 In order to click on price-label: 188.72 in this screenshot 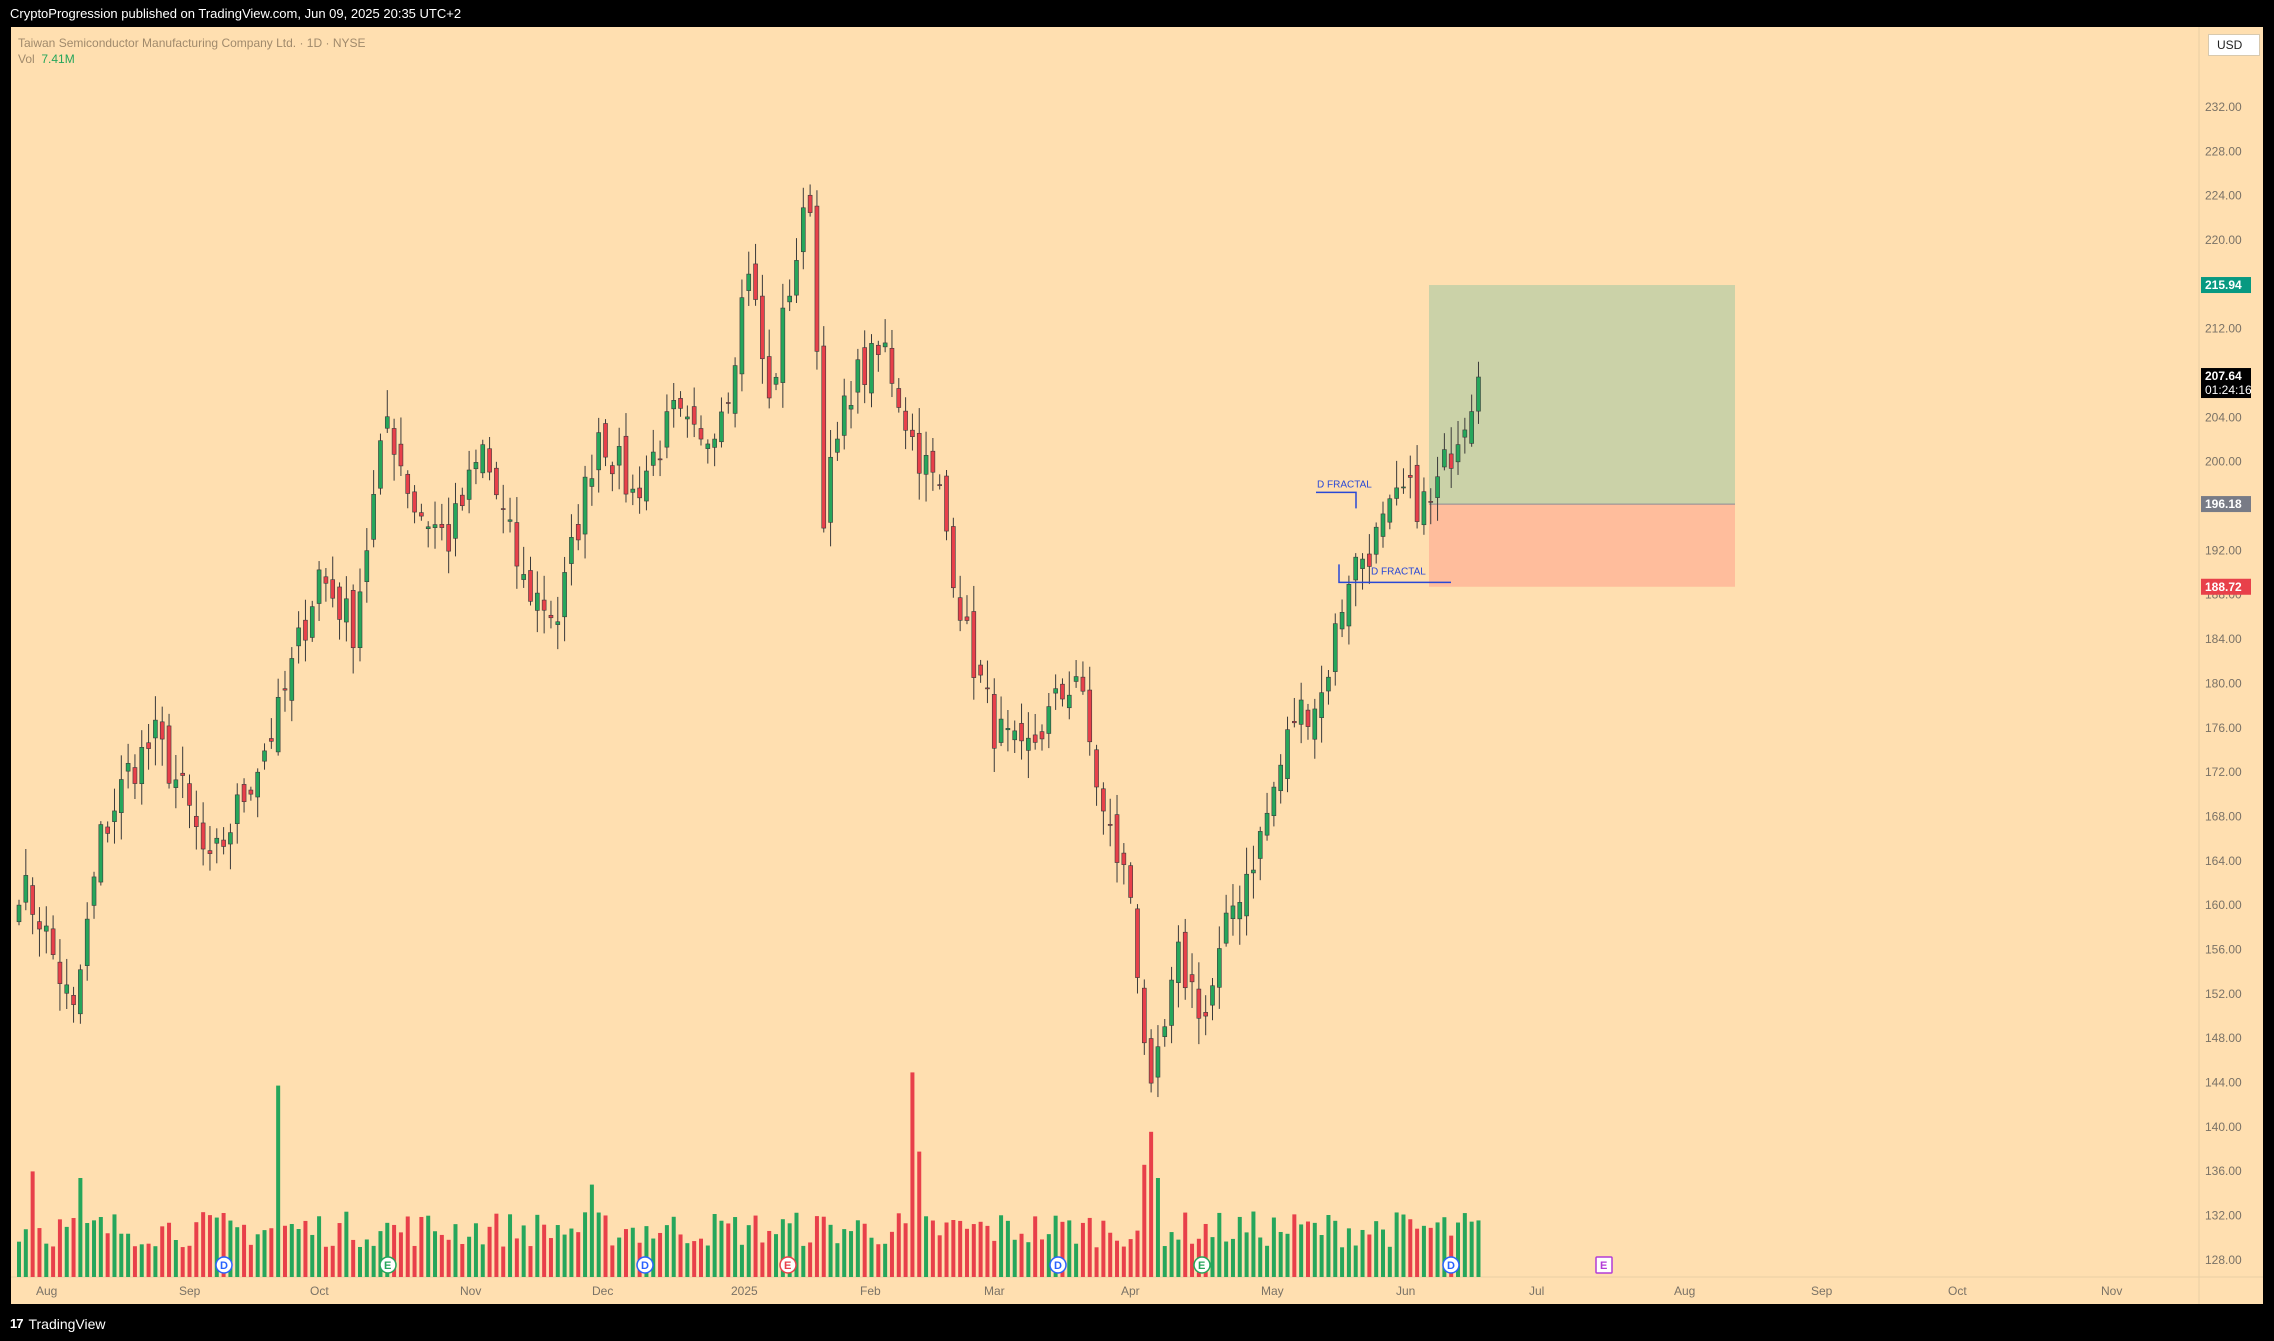, I will do `click(2223, 587)`.